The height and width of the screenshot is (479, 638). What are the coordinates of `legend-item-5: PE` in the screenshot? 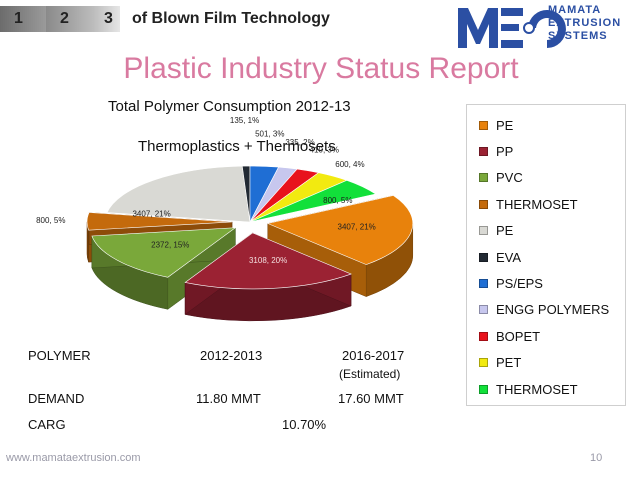 It's located at (496, 231).